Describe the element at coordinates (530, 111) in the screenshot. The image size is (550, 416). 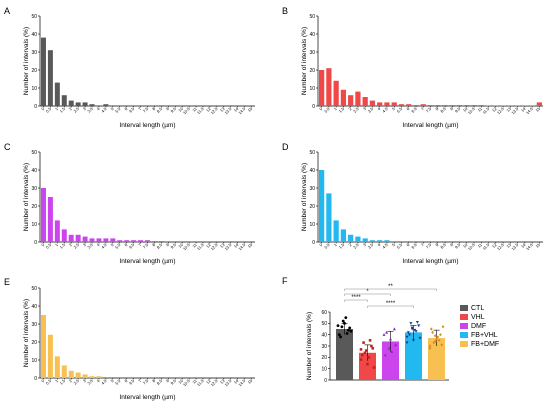
I see `x-tick-label: 14.5` at that location.